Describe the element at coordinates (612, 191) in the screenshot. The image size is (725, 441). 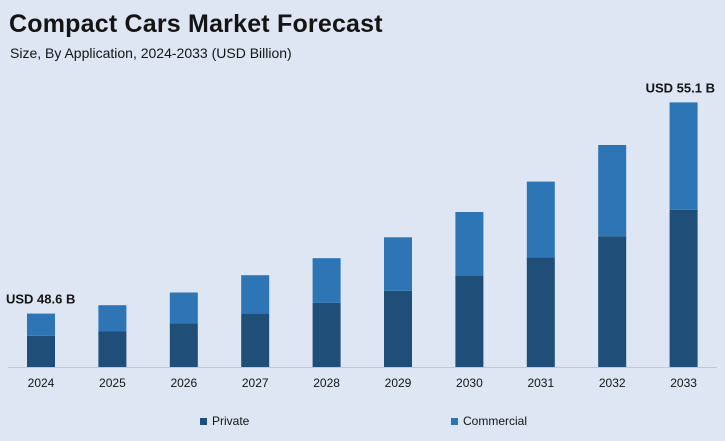
I see `bar-commercial-2032` at that location.